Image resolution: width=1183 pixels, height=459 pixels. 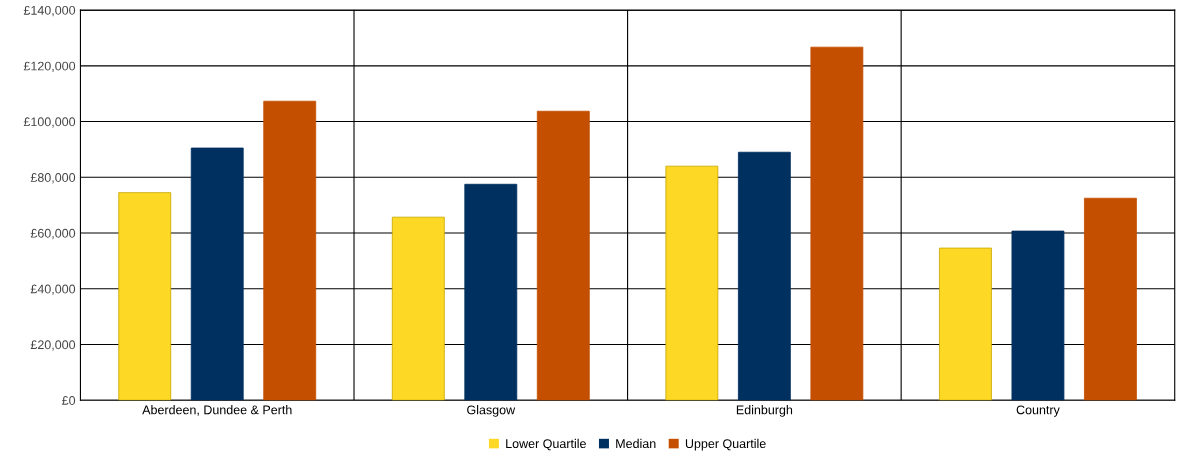 What do you see at coordinates (49, 11) in the screenshot?
I see `y-tick-label: £140,000` at bounding box center [49, 11].